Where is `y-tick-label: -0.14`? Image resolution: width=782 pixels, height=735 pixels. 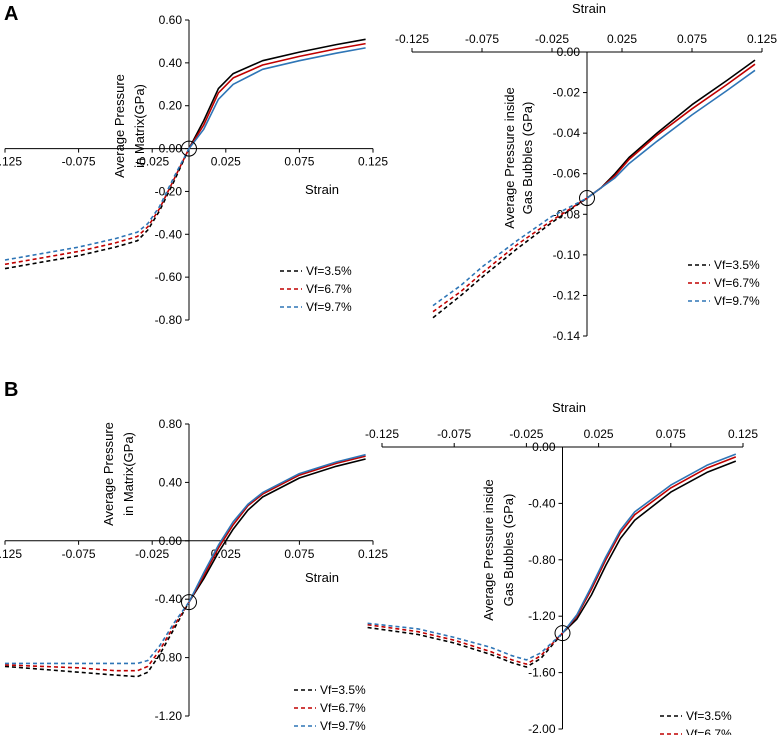 y-tick-label: -0.14 is located at coordinates (567, 336).